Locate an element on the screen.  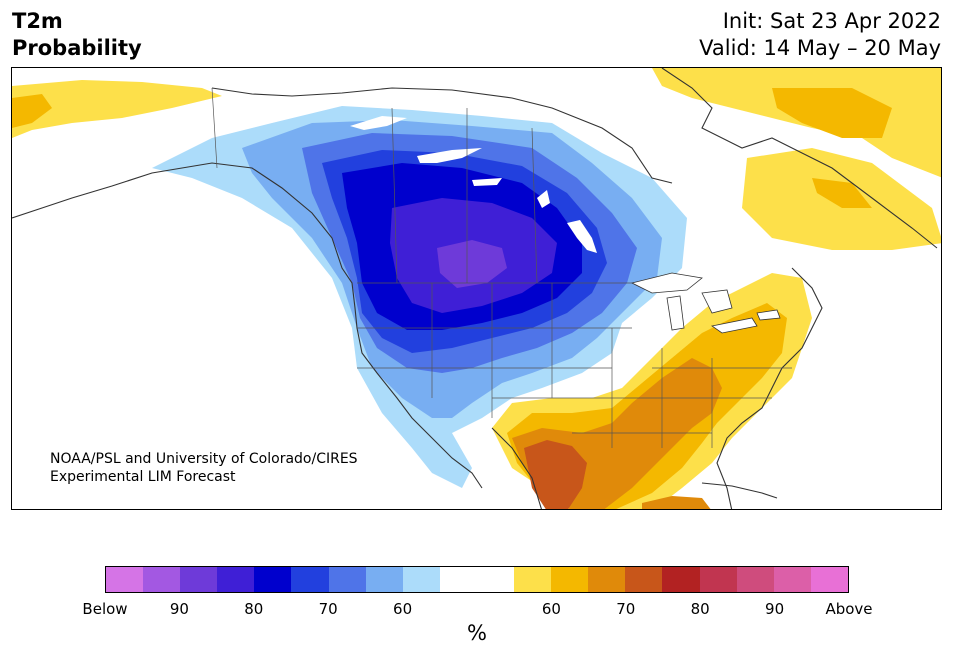
anomaly-above-arctic-core is located at coordinates (832, 113).